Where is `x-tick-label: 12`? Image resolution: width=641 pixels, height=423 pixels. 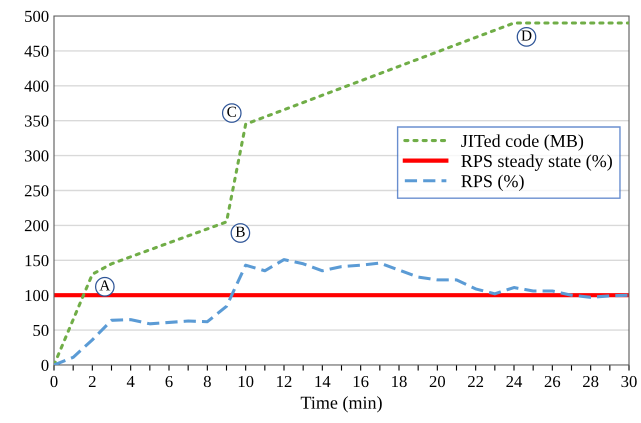
x-tick-label: 12 is located at coordinates (284, 381).